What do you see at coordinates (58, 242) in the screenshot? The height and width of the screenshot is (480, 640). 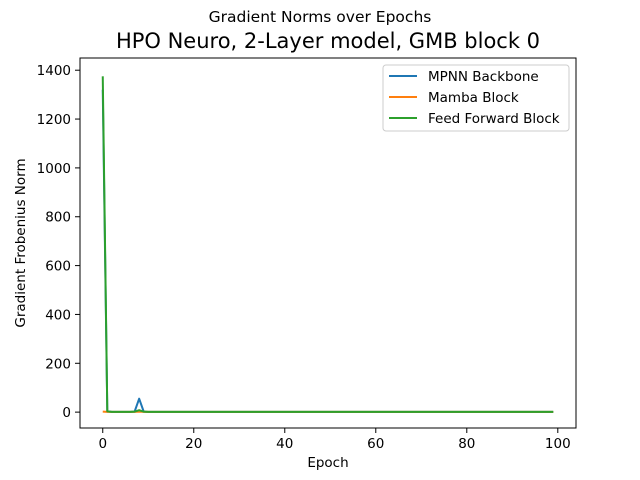 I see `y-axis-ticks: 0 200 400 600 800 1000 1200 1400` at bounding box center [58, 242].